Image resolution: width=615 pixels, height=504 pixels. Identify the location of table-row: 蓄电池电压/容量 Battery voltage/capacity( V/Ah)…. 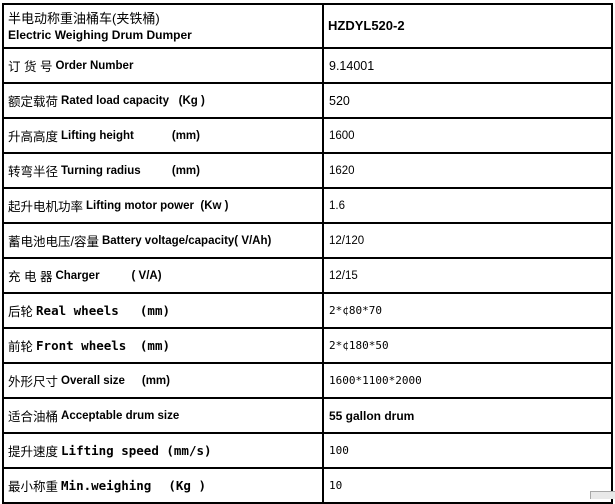
(307, 240).